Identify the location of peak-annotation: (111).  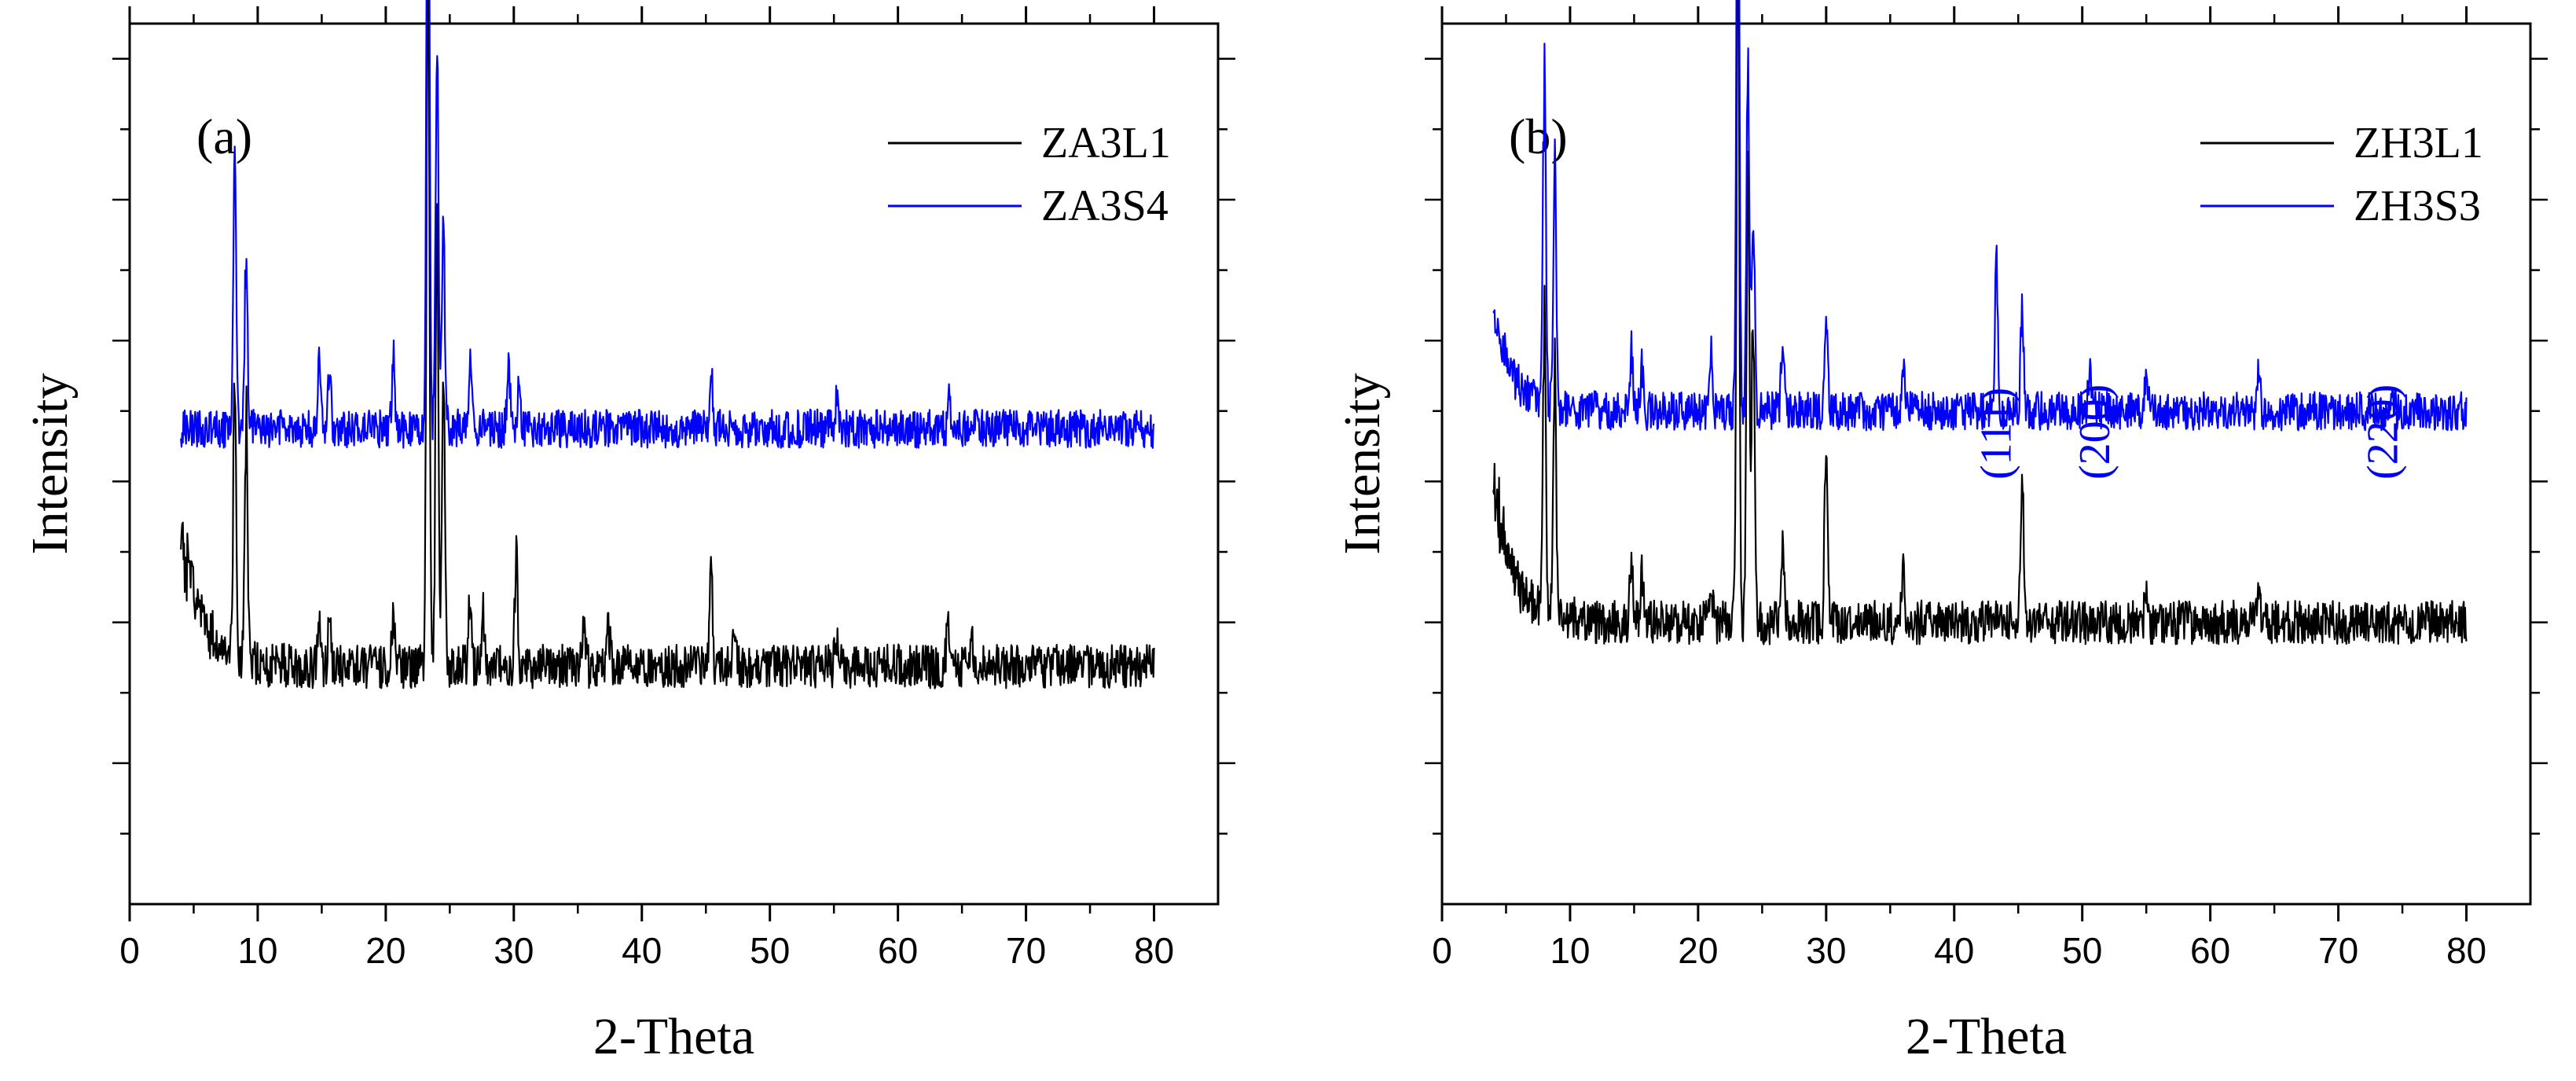
(1996, 434).